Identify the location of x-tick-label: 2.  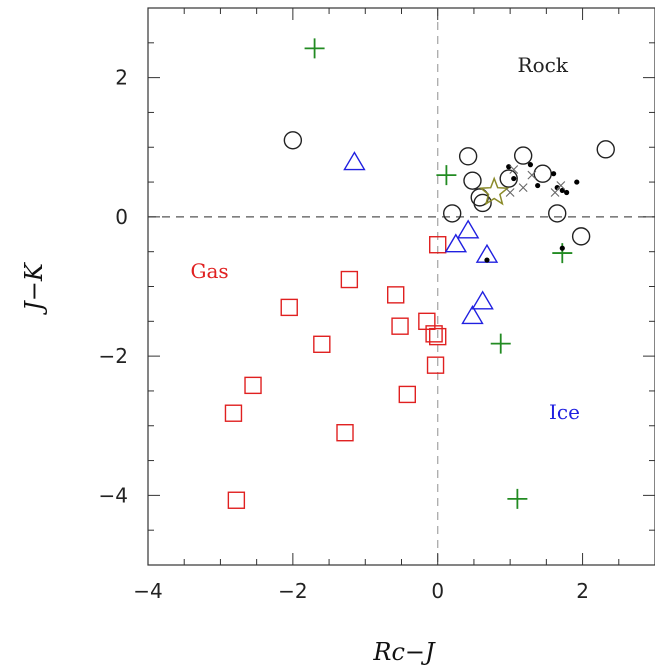
(582, 591).